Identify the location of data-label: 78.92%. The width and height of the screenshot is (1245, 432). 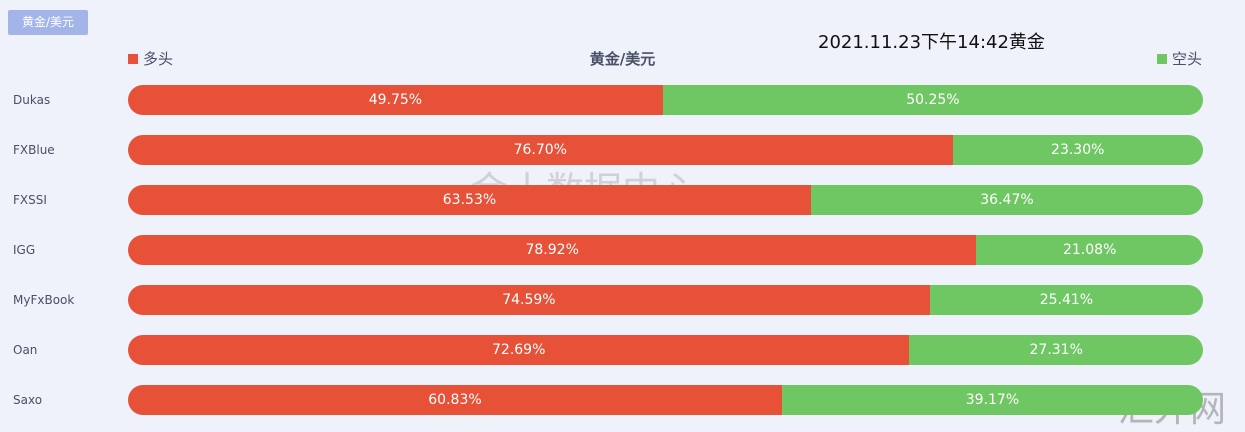
(552, 250).